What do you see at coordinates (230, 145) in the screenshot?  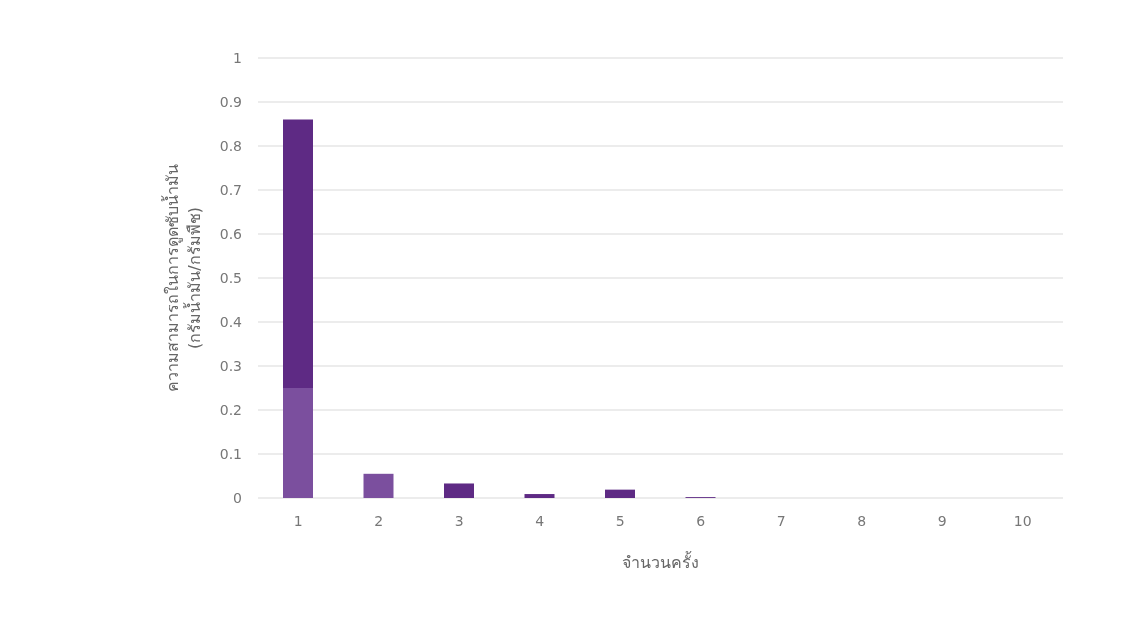 I see `y-tick-label: 0.8` at bounding box center [230, 145].